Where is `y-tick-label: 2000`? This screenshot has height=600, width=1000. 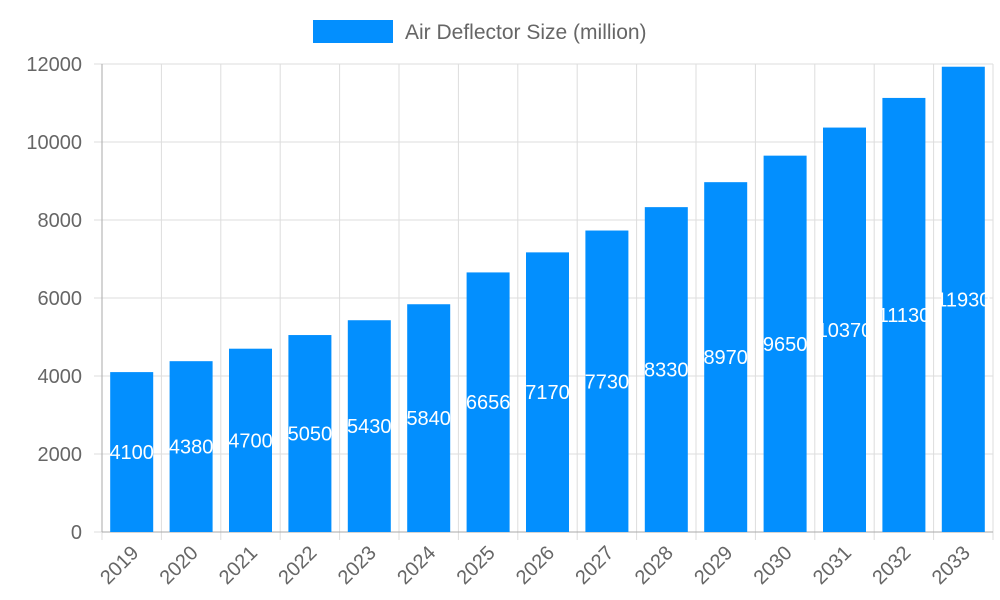
y-tick-label: 2000 is located at coordinates (60, 455).